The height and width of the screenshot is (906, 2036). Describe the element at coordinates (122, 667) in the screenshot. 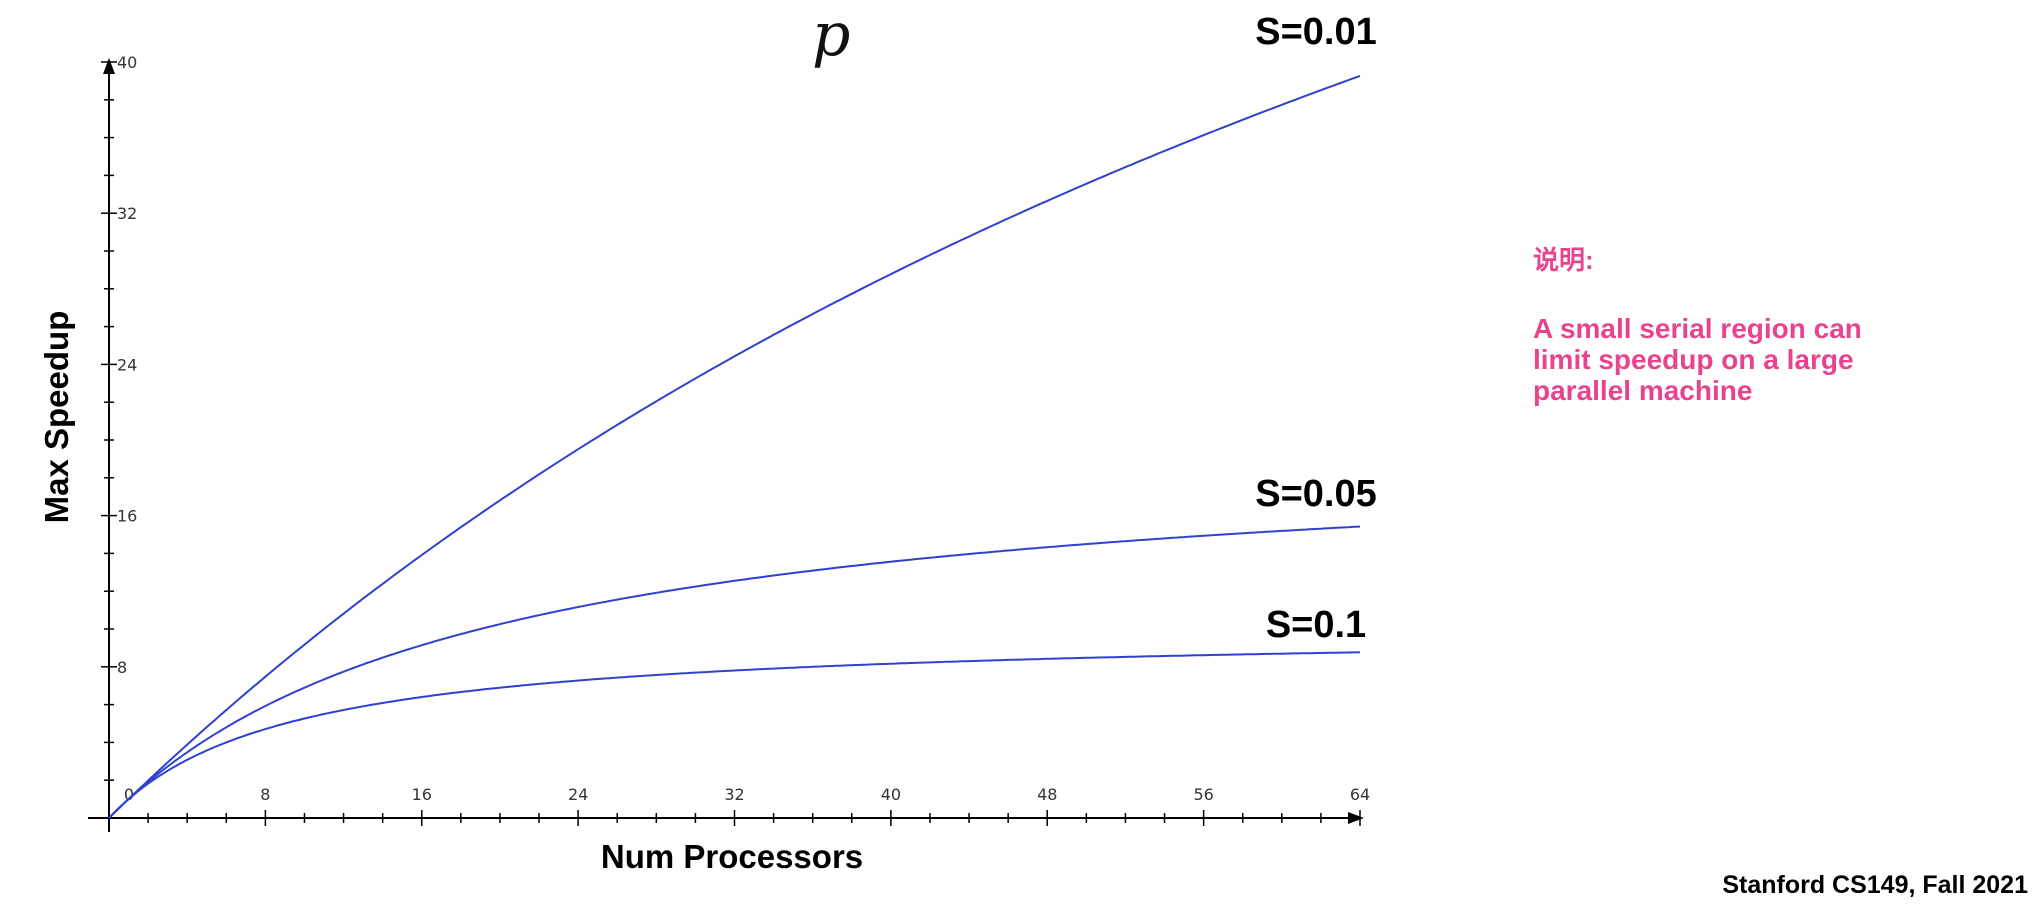

I see `y-tick-label: 8` at that location.